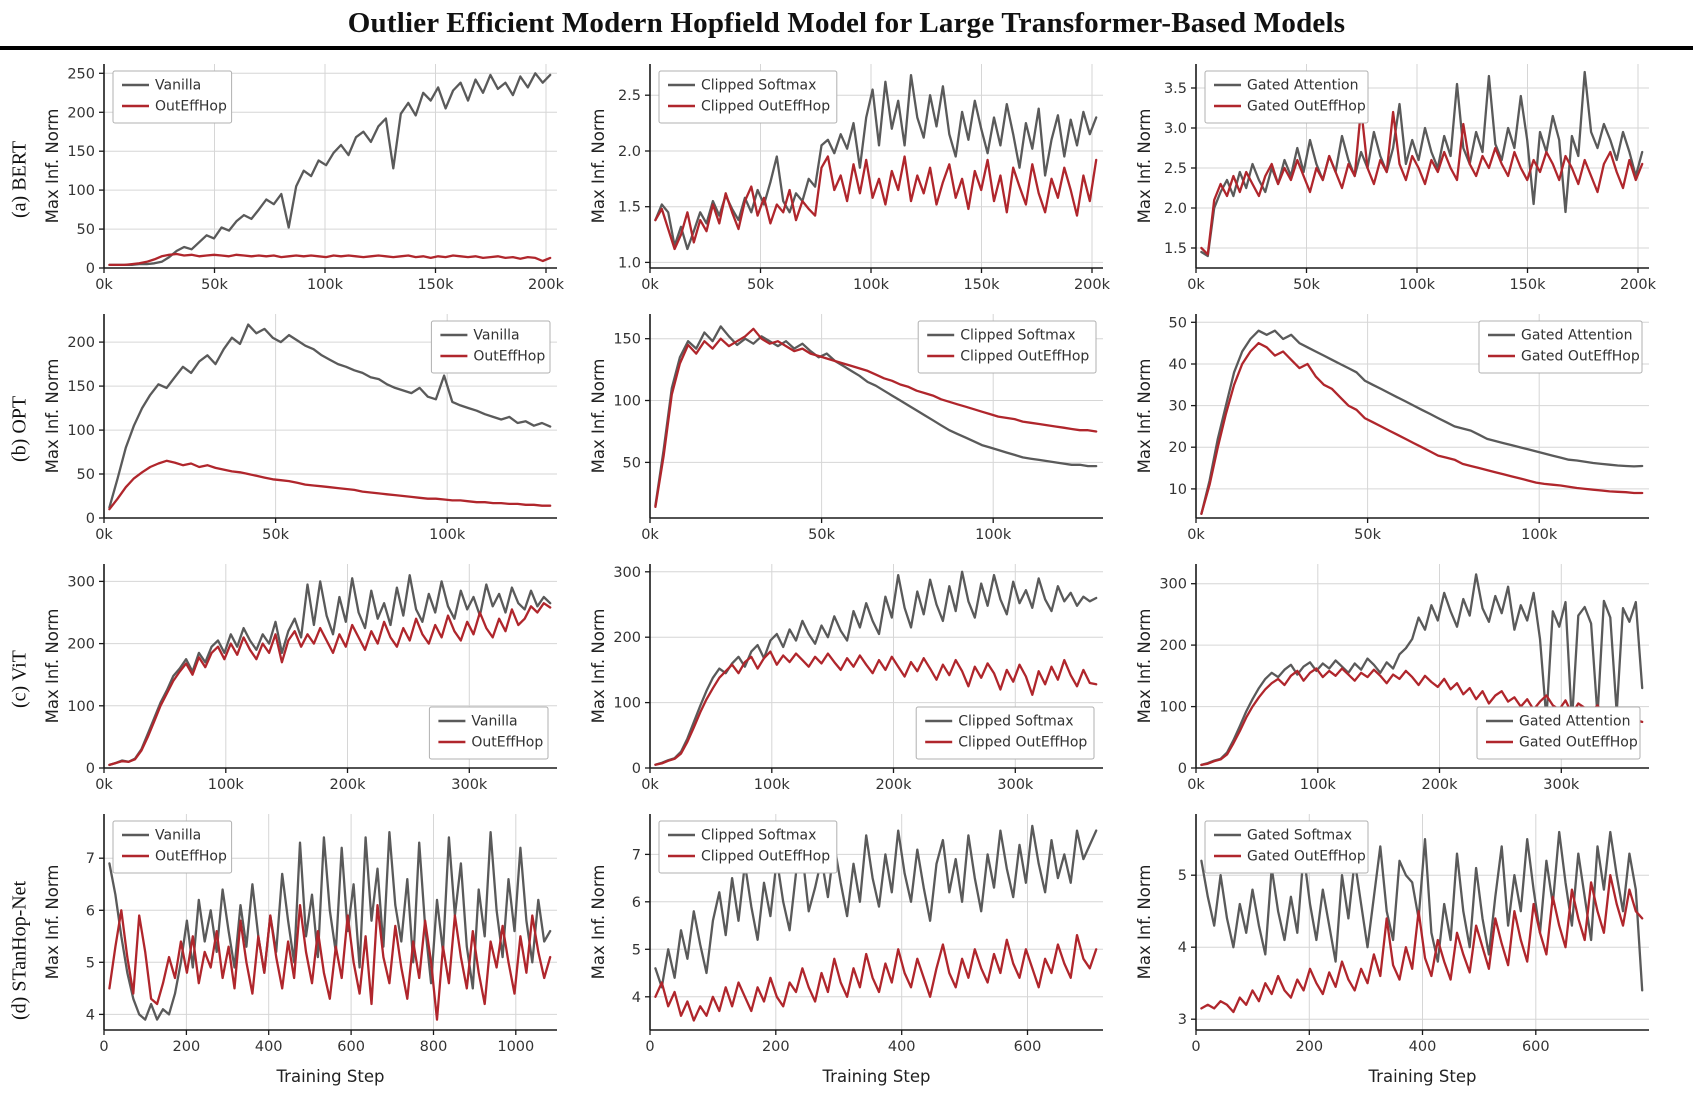 The width and height of the screenshot is (1693, 1115). What do you see at coordinates (629, 96) in the screenshot?
I see `y-tick-label: 2.5` at bounding box center [629, 96].